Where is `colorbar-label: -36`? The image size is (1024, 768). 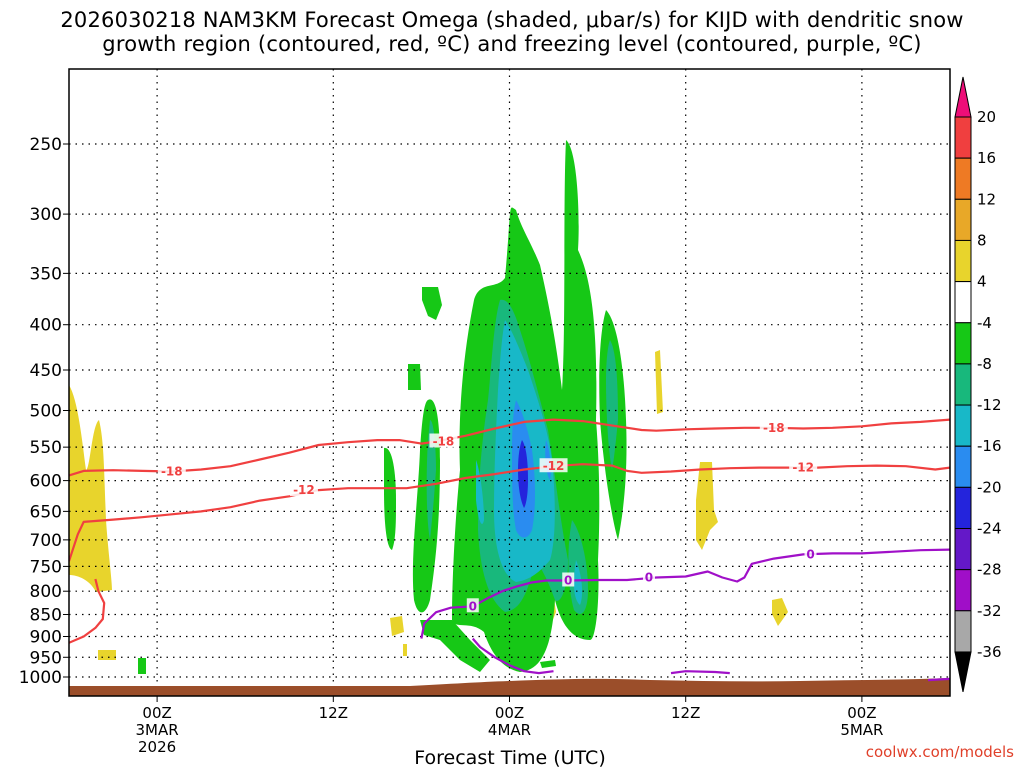 colorbar-label: -36 is located at coordinates (989, 652).